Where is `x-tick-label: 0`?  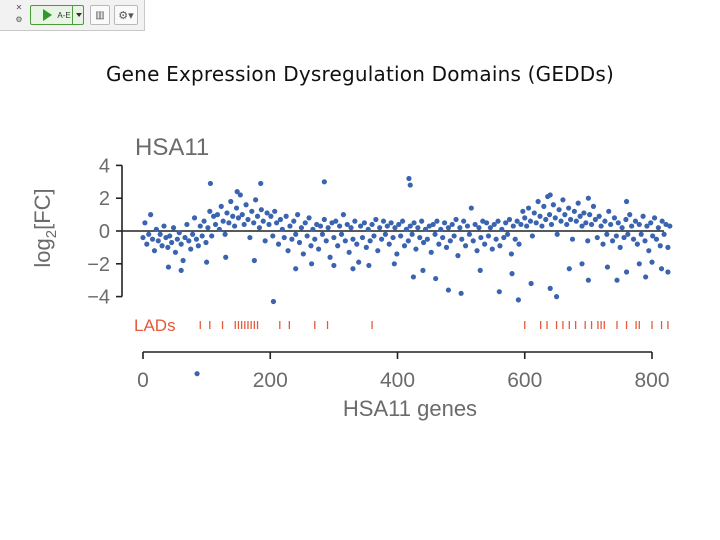
x-tick-label: 0 is located at coordinates (143, 380).